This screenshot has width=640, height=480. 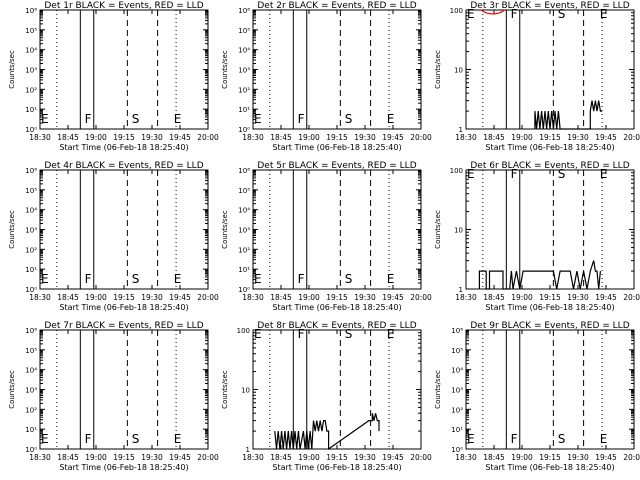 I want to click on panel-title: Det 3r BLACK = Events, RED = LLD, so click(x=549, y=6).